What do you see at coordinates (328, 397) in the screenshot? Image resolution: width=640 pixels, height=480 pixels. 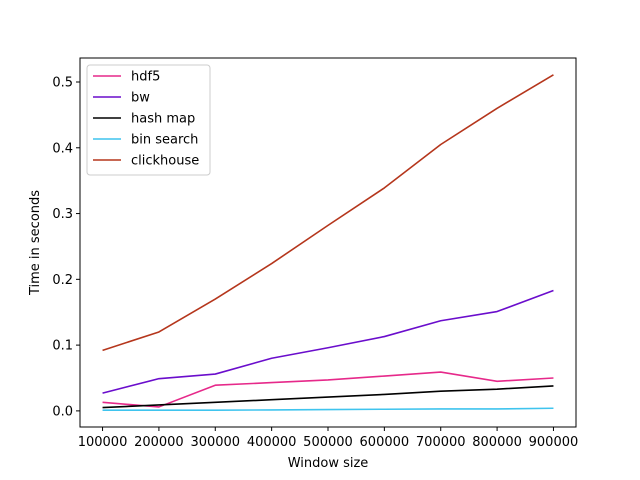 I see `series-line-hash-map` at bounding box center [328, 397].